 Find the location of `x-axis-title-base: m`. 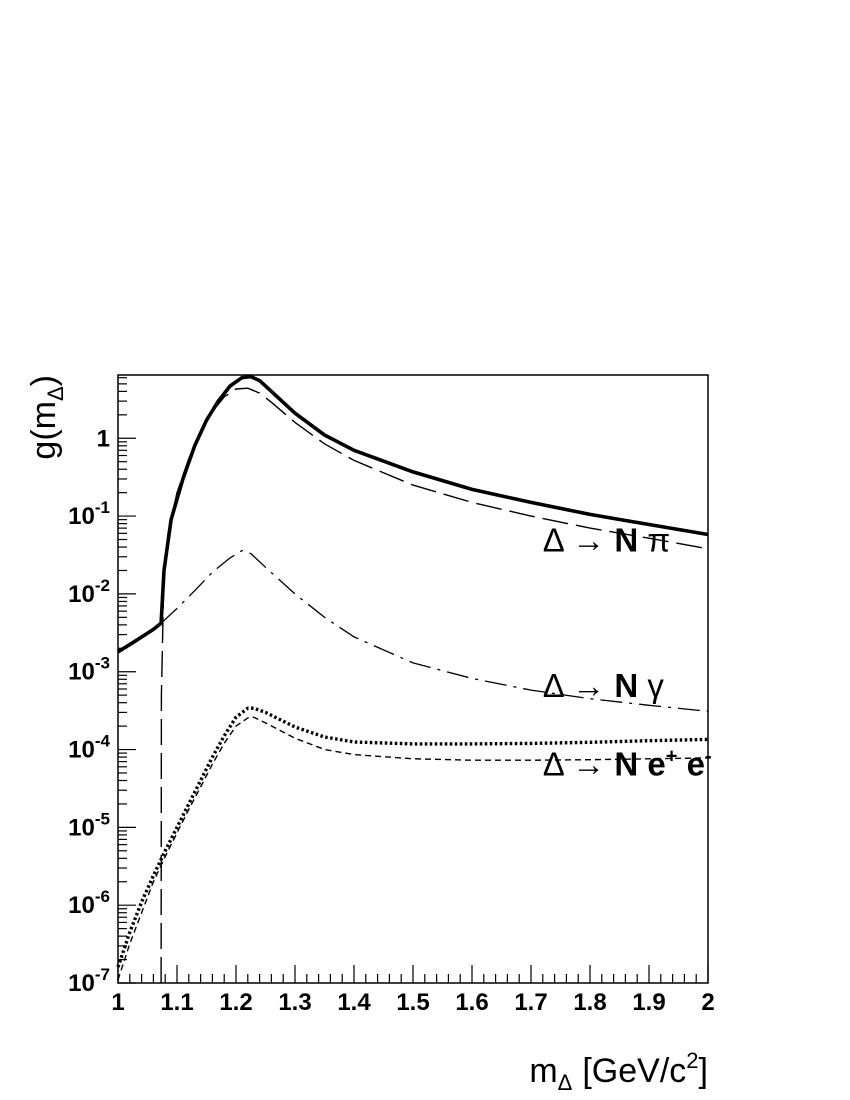

x-axis-title-base: m is located at coordinates (543, 1071).